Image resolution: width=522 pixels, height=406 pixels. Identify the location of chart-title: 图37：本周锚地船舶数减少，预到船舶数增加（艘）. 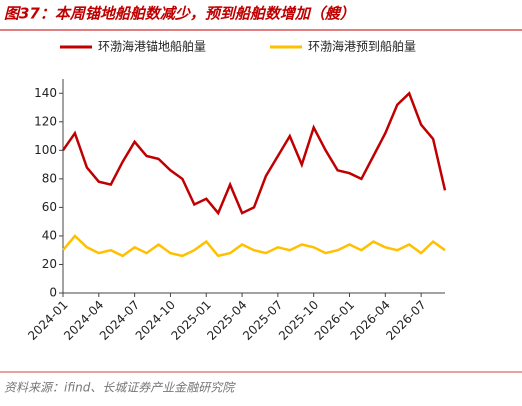
(179, 14).